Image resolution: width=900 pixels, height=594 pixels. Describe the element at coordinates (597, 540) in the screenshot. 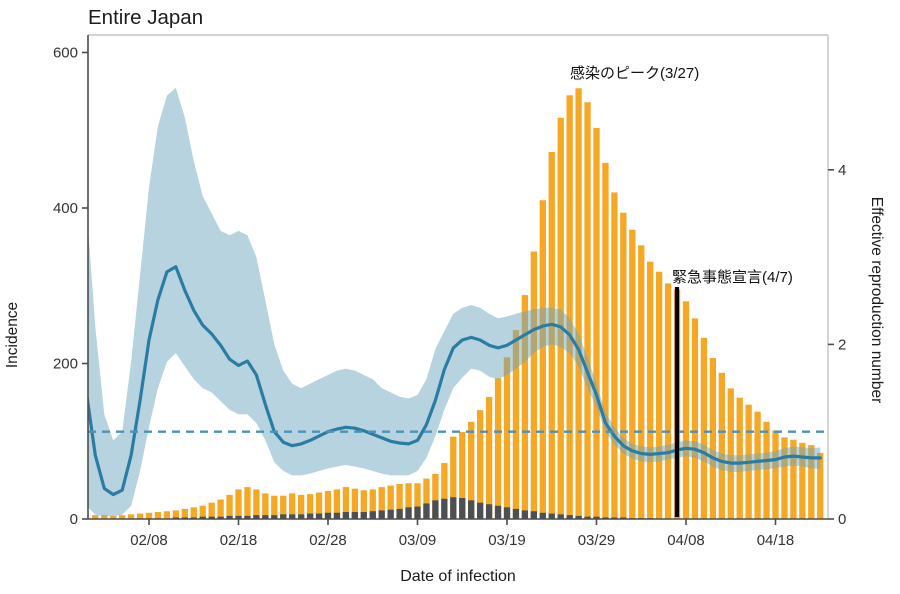

I see `x-tick-label: 03/29` at that location.